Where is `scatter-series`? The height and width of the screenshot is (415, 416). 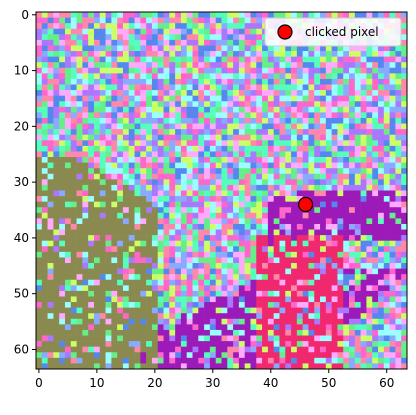
scatter-series is located at coordinates (305, 204).